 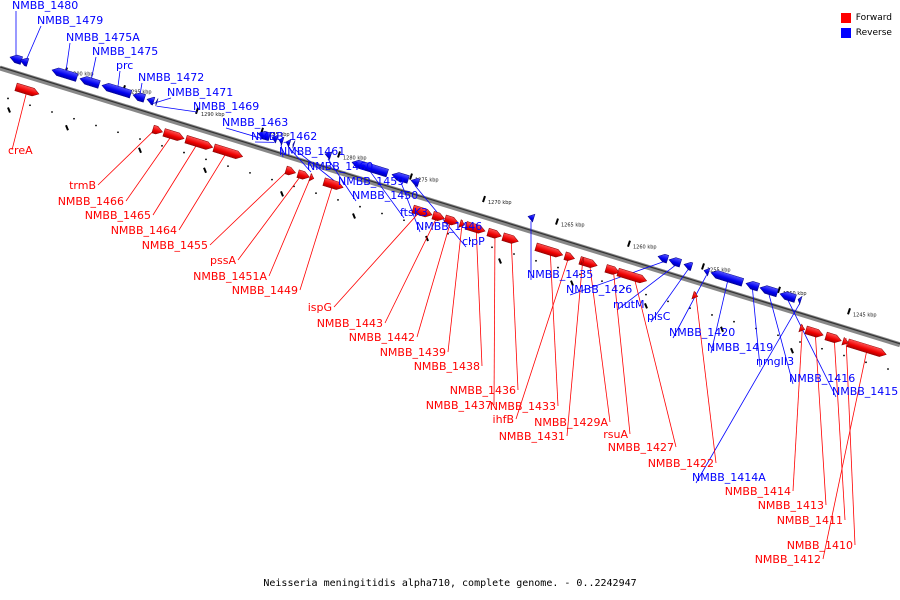 What do you see at coordinates (255, 122) in the screenshot?
I see `gene-label-nmbb_1463: NMBB_1463` at bounding box center [255, 122].